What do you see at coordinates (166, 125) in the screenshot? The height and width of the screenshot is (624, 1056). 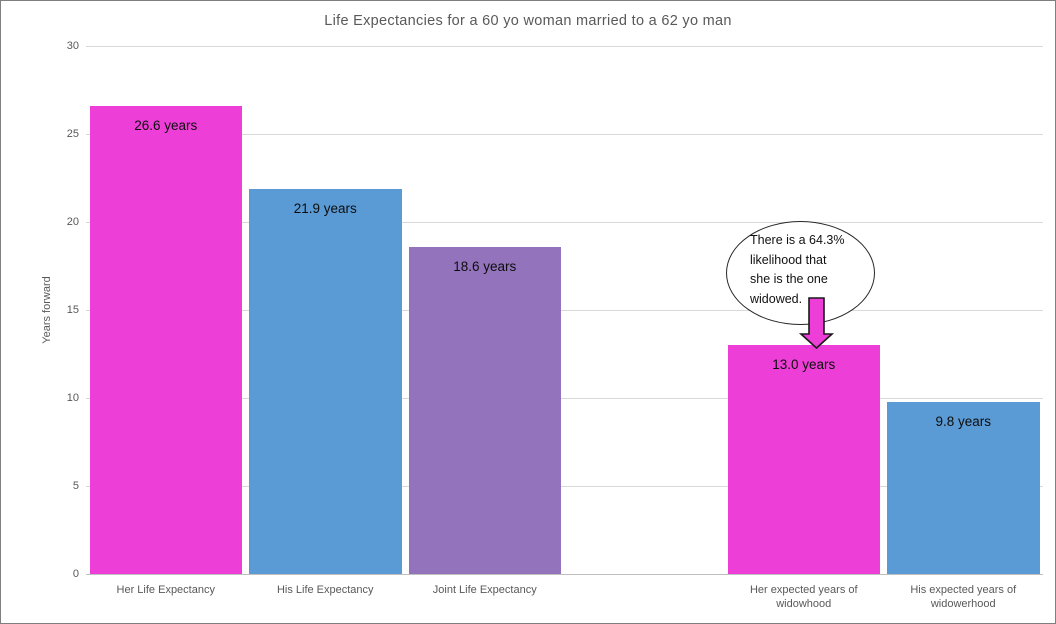 I see `bar-value-label: 26.6 years` at bounding box center [166, 125].